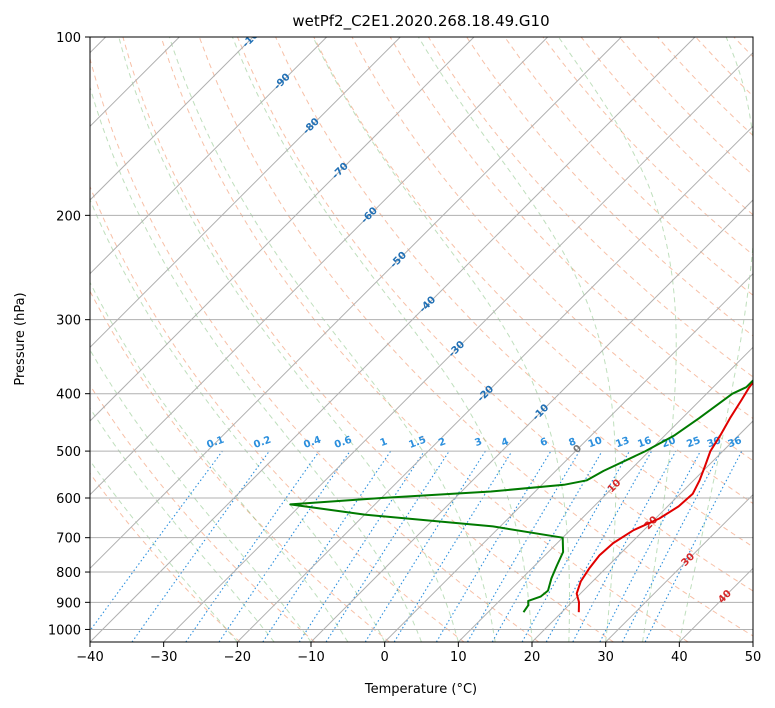  What do you see at coordinates (343, 443) in the screenshot?
I see `mixing-ratio-label: 0.6` at bounding box center [343, 443].